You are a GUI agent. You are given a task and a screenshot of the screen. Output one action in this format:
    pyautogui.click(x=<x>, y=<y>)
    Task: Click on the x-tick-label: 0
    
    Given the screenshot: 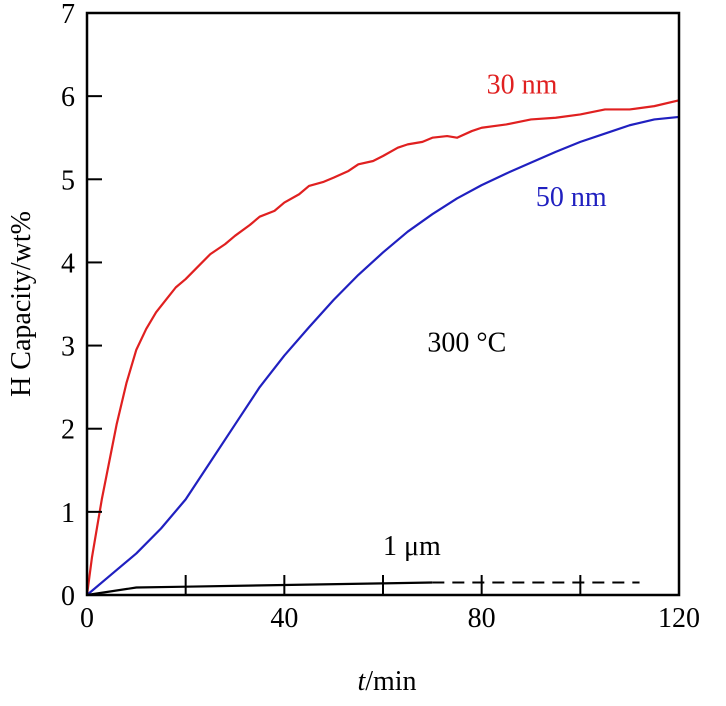 What is the action you would take?
    pyautogui.click(x=87, y=618)
    